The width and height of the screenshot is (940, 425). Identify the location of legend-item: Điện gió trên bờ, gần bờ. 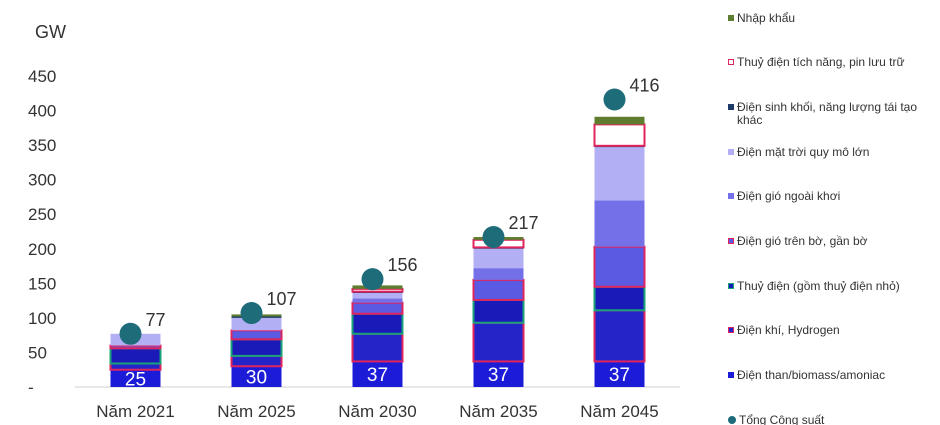
(830, 241).